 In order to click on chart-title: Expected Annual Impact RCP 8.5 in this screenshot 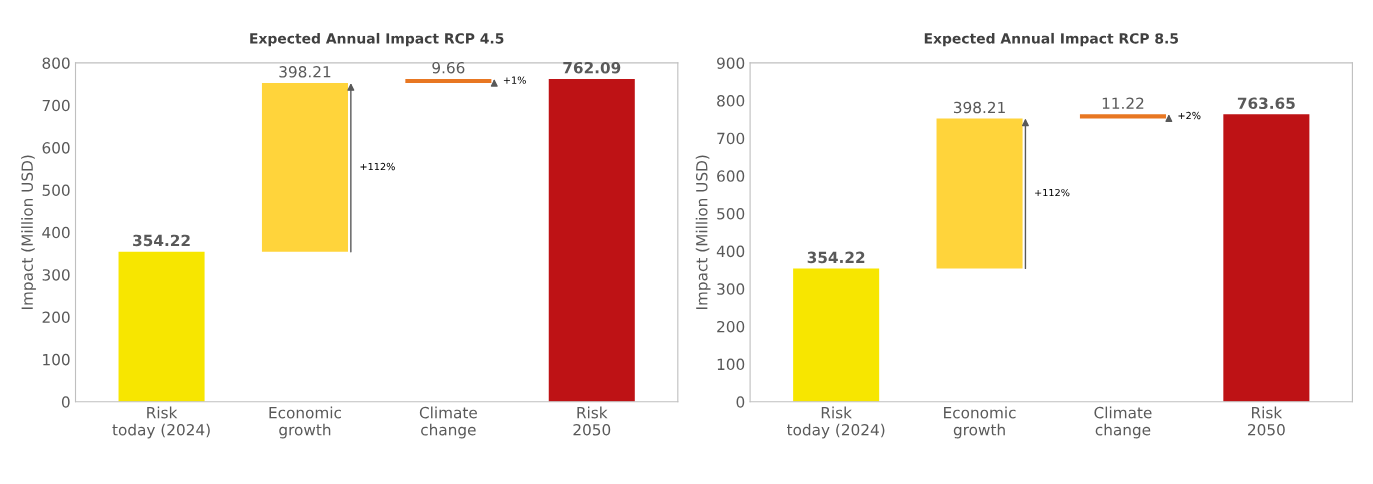, I will do `click(1051, 39)`.